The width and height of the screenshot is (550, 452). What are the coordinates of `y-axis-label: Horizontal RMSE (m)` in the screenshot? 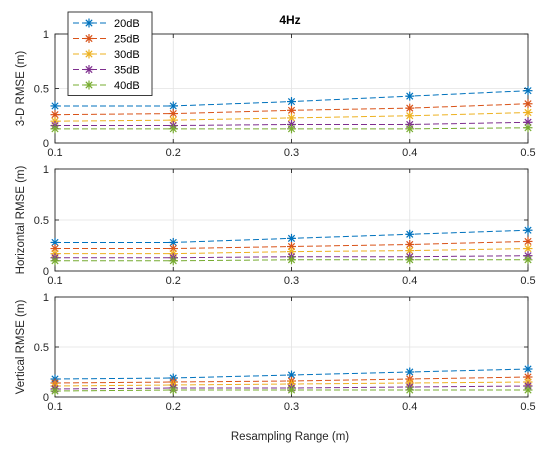 It's located at (21, 220).